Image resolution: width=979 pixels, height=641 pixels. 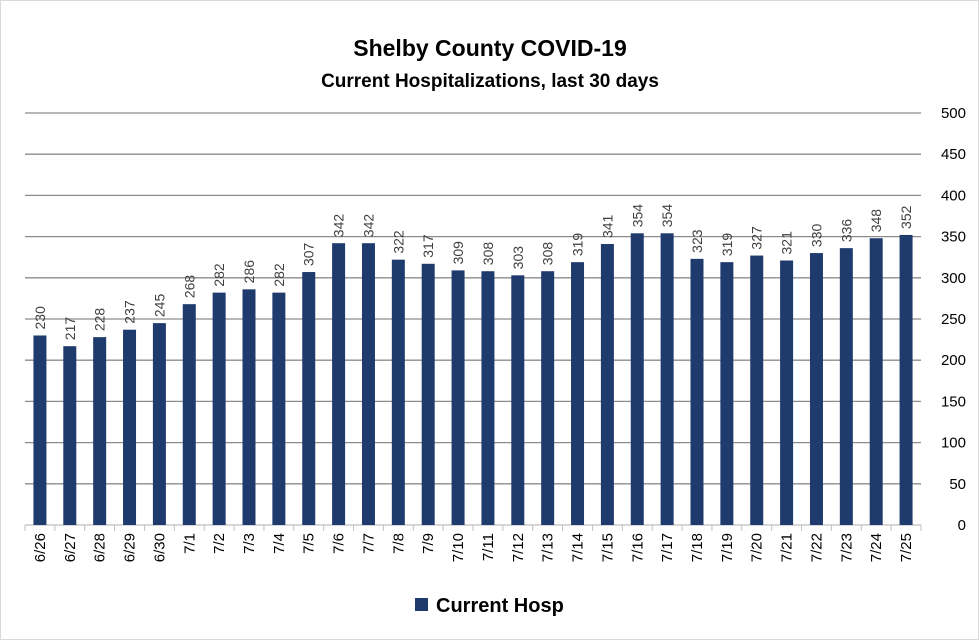 What do you see at coordinates (607, 226) in the screenshot?
I see `data-label: 341` at bounding box center [607, 226].